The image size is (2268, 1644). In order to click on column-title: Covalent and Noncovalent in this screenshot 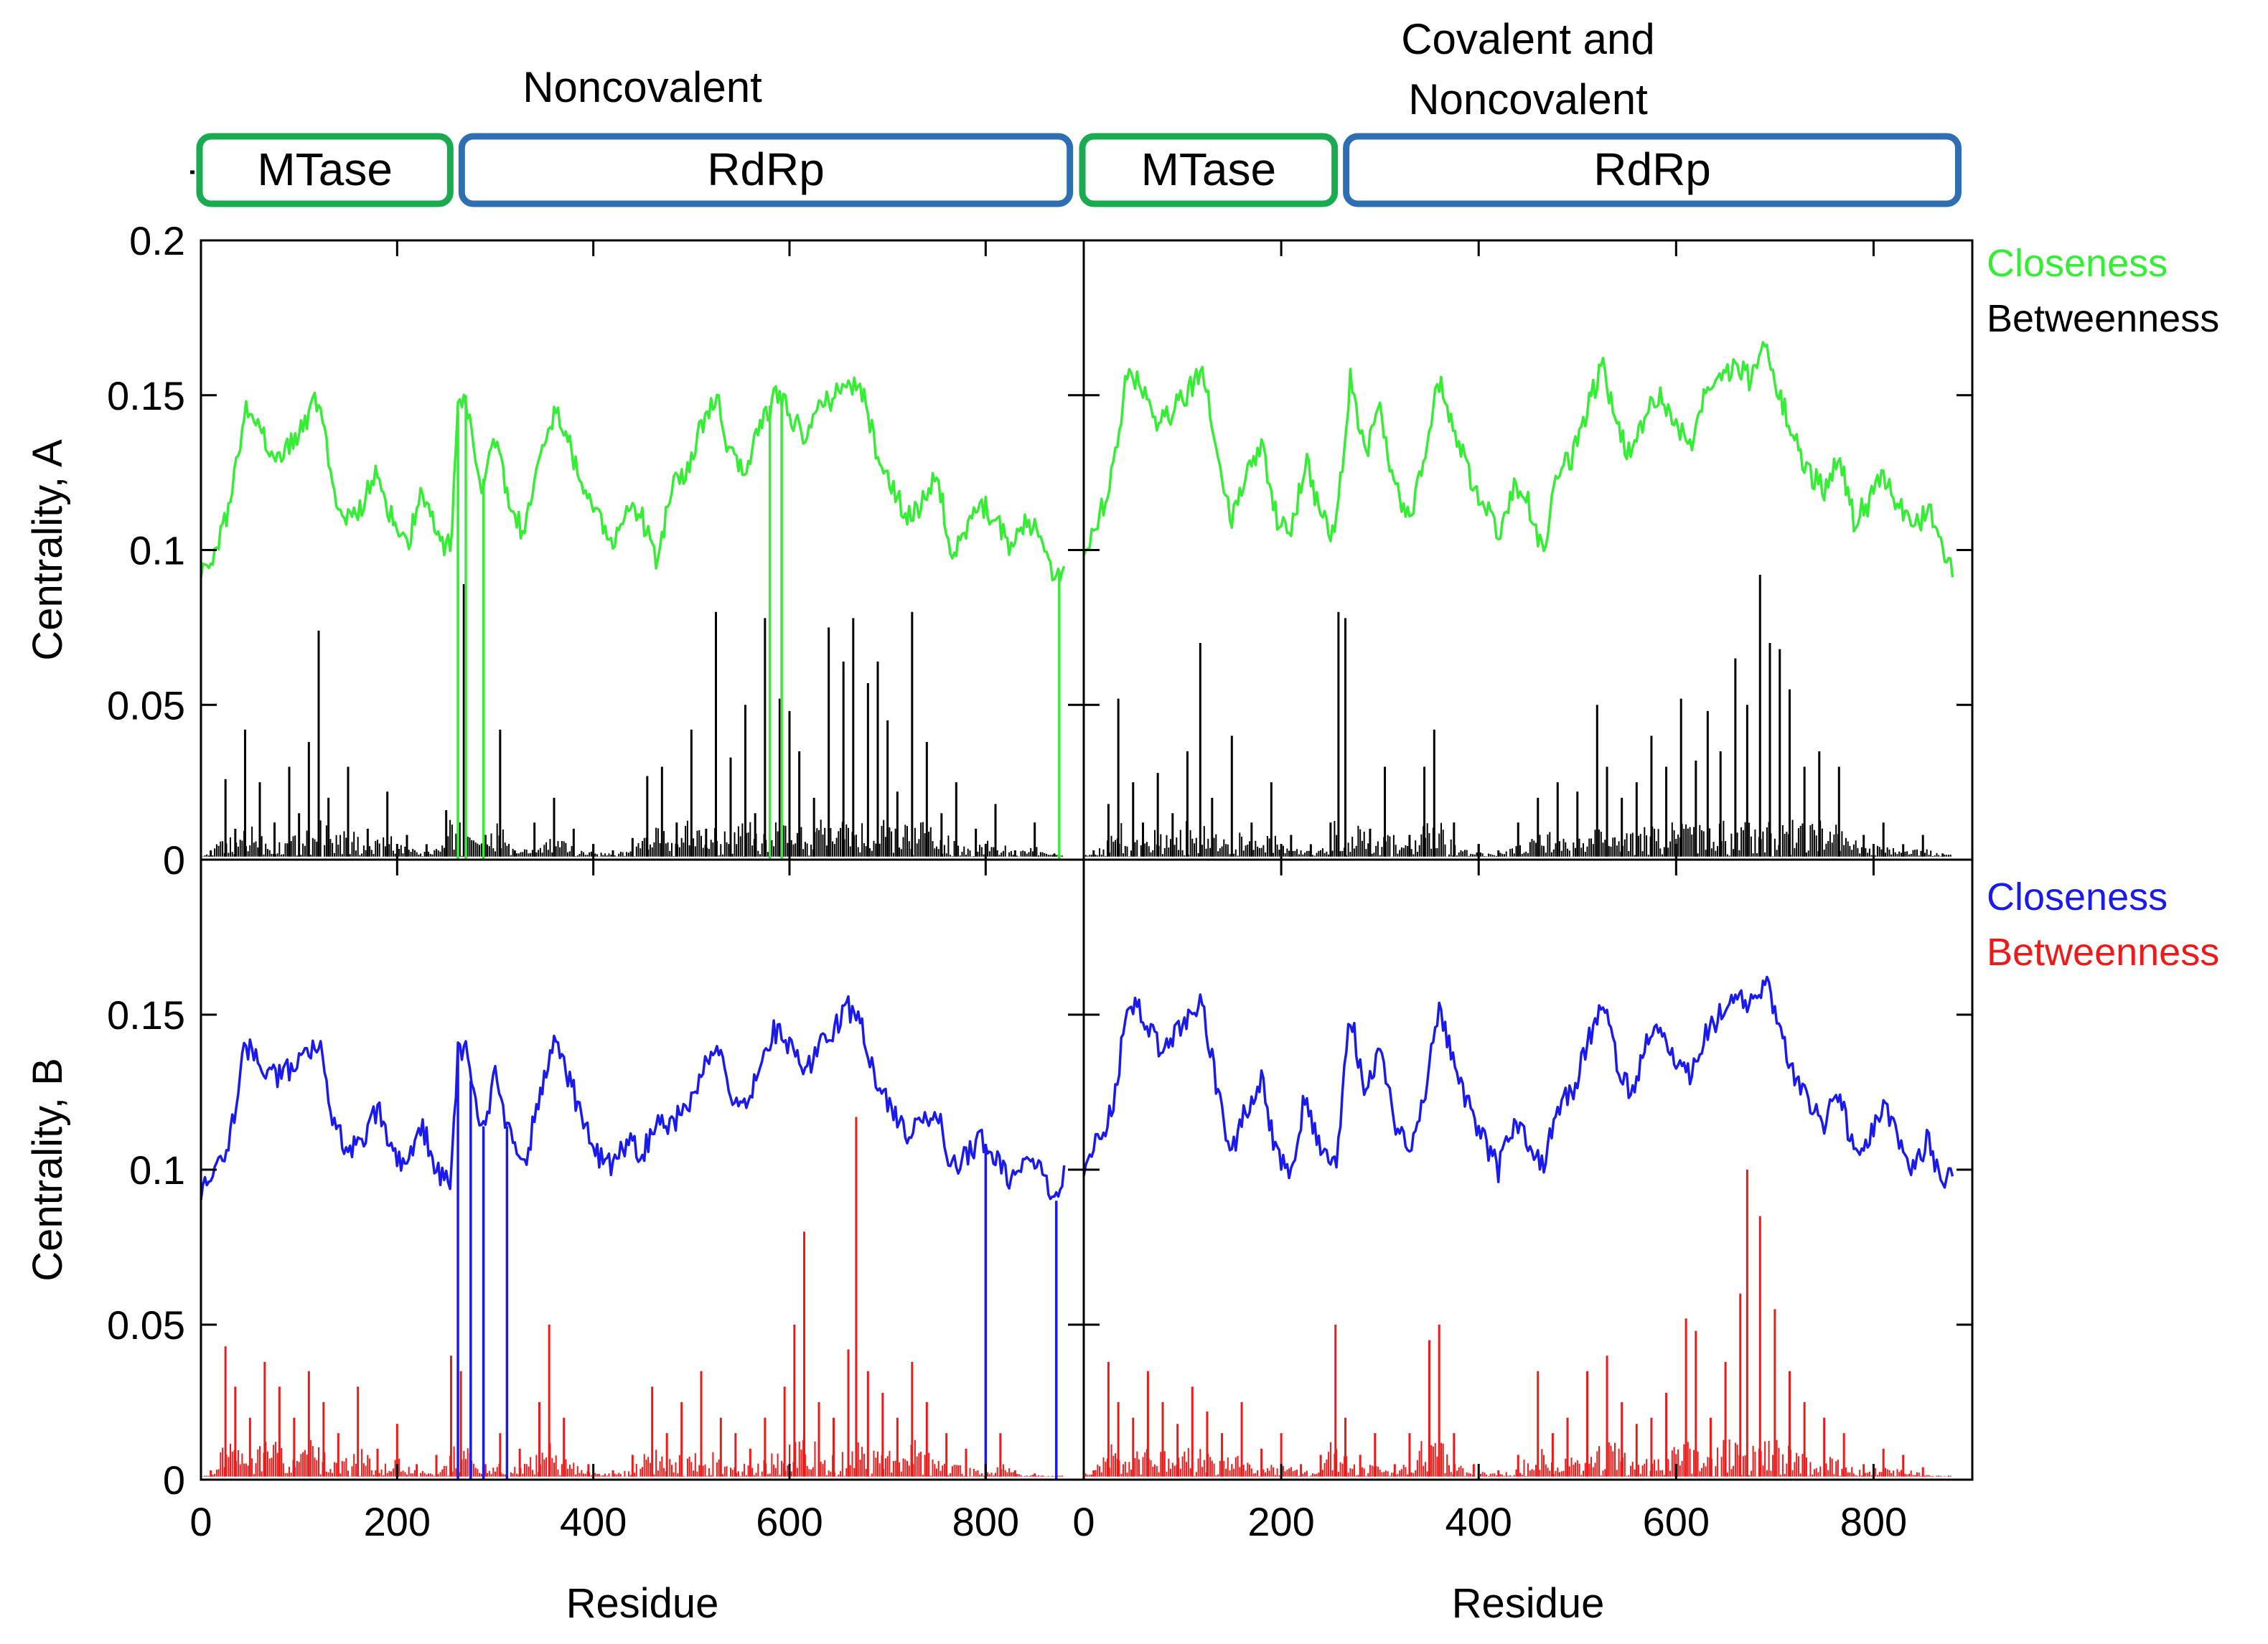, I will do `click(1528, 69)`.